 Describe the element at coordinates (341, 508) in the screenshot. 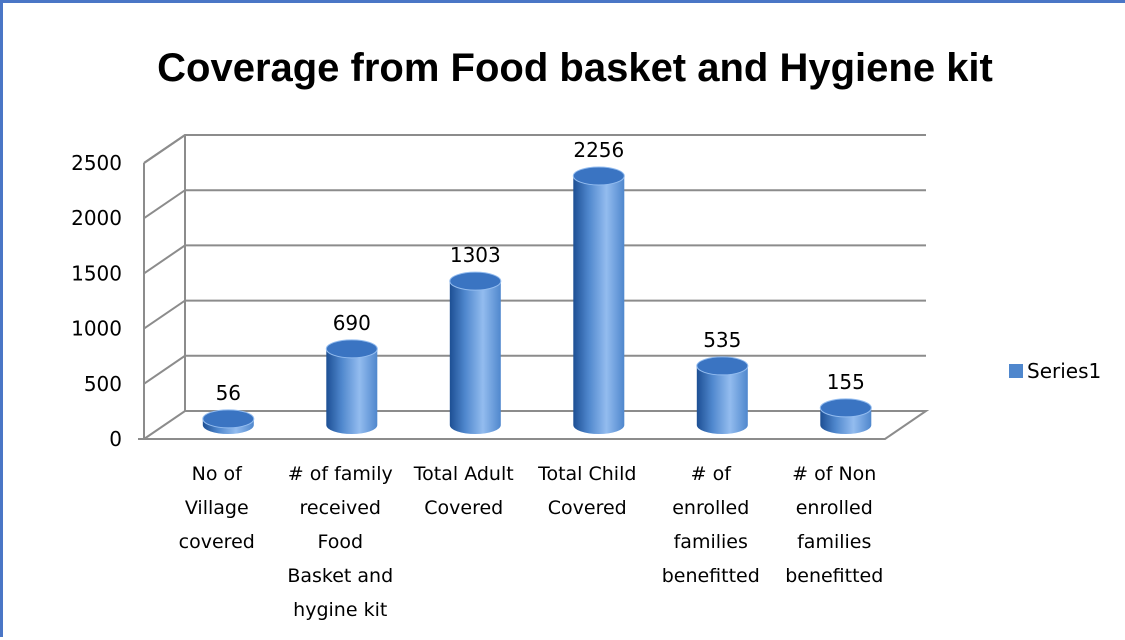

I see `category-label-line: received` at that location.